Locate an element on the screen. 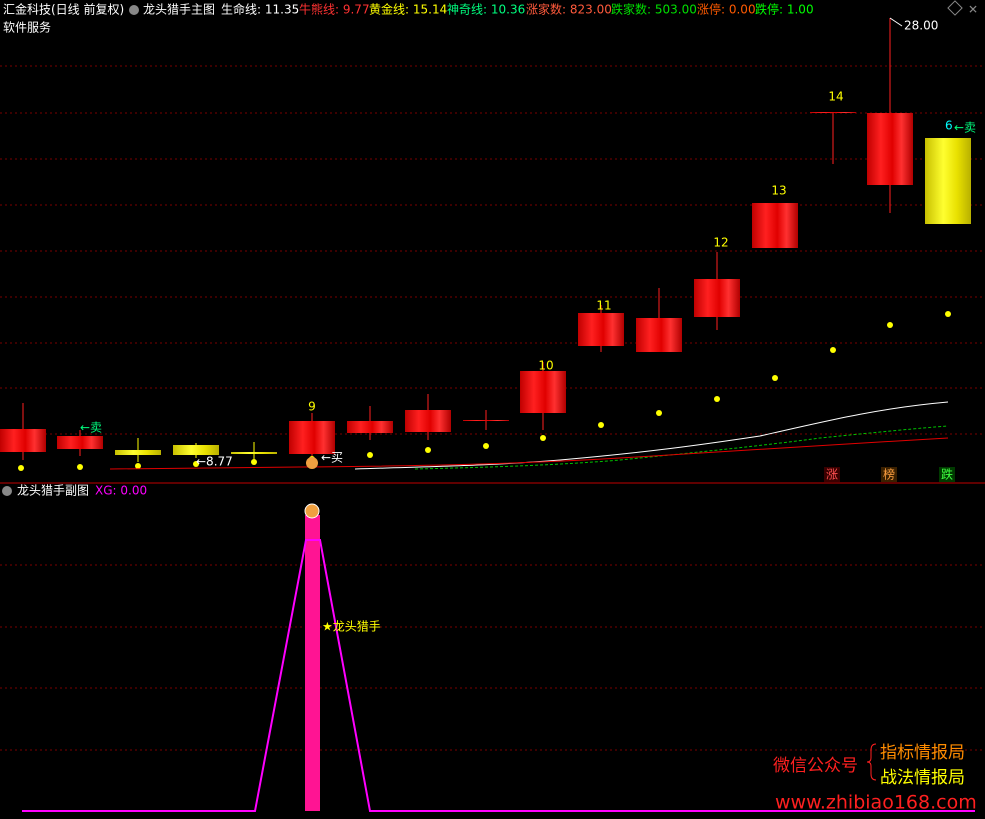 This screenshot has height=819, width=985. count-label: 9 is located at coordinates (312, 407).